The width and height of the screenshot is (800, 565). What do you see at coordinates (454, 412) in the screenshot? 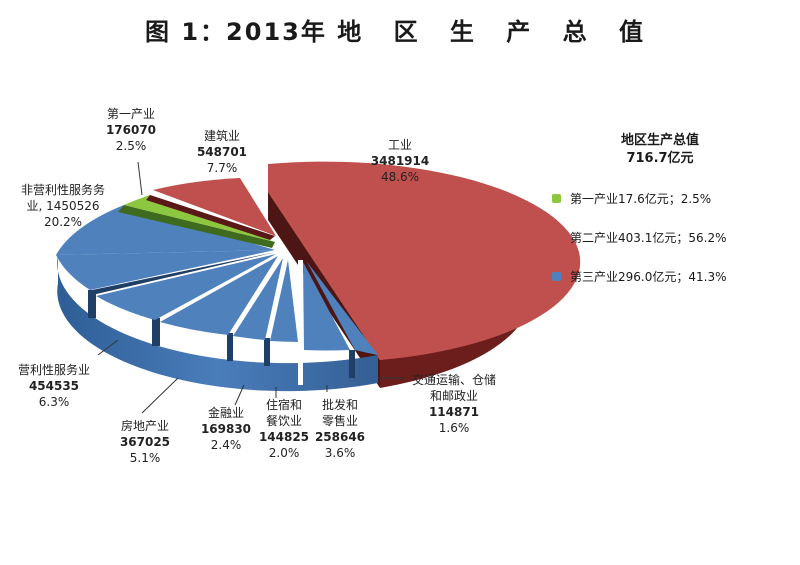
I see `label-value: 114871` at bounding box center [454, 412].